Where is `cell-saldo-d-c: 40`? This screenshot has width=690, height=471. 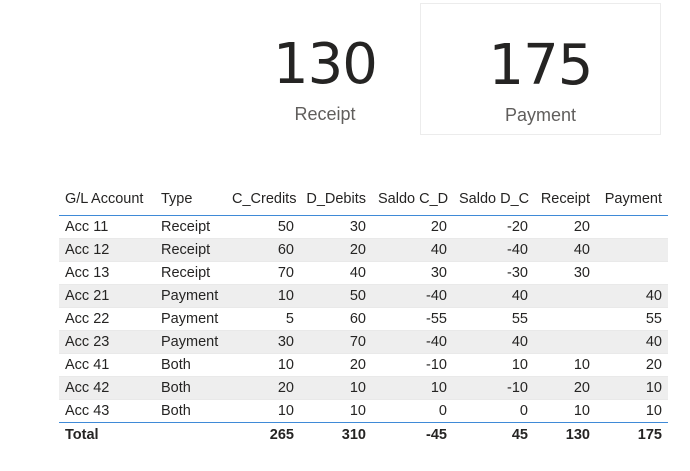
cell-saldo-d-c: 40 is located at coordinates (493, 296).